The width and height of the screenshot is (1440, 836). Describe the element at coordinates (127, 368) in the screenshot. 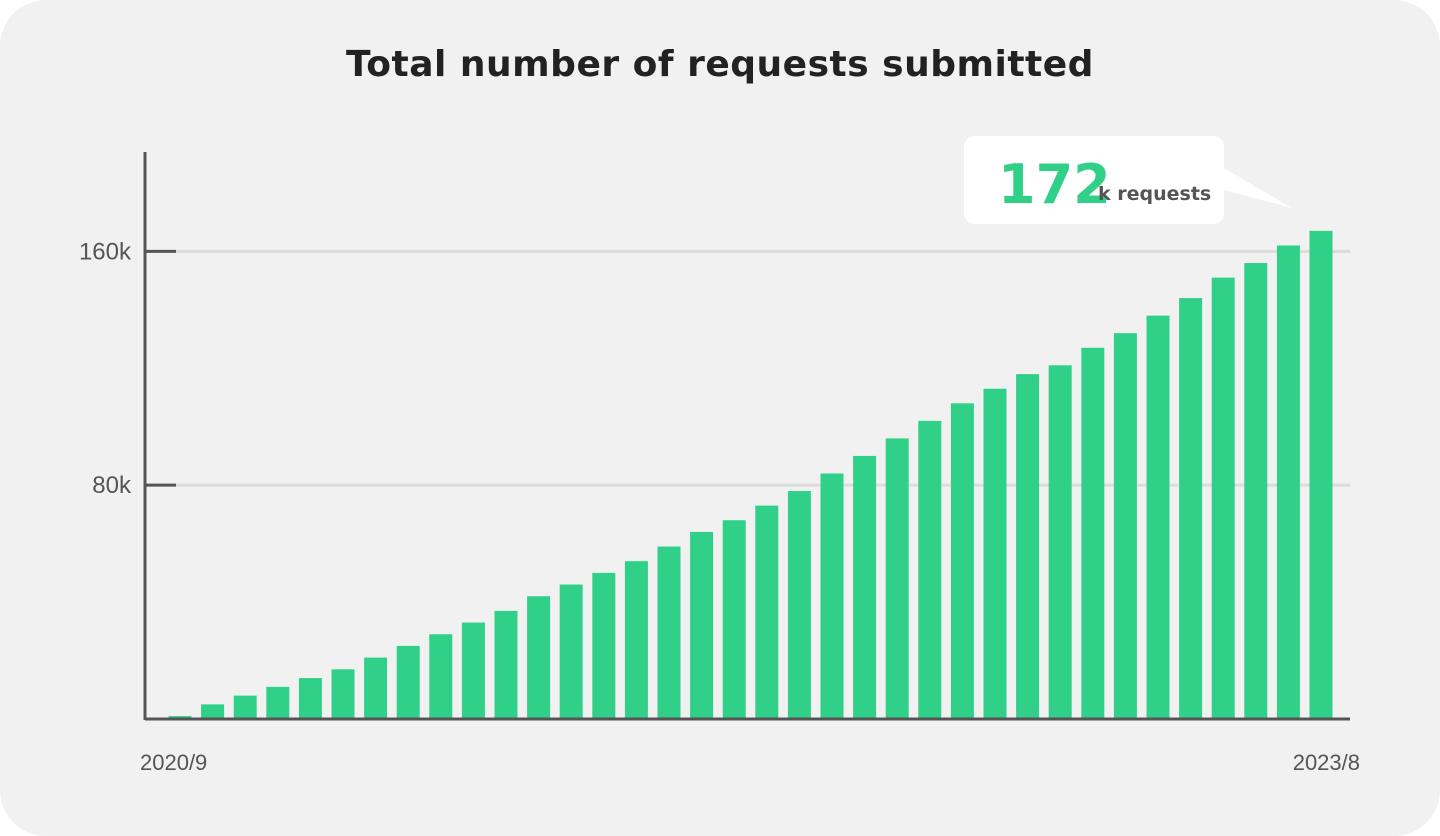

I see `y-ticks: 80k 160k` at that location.